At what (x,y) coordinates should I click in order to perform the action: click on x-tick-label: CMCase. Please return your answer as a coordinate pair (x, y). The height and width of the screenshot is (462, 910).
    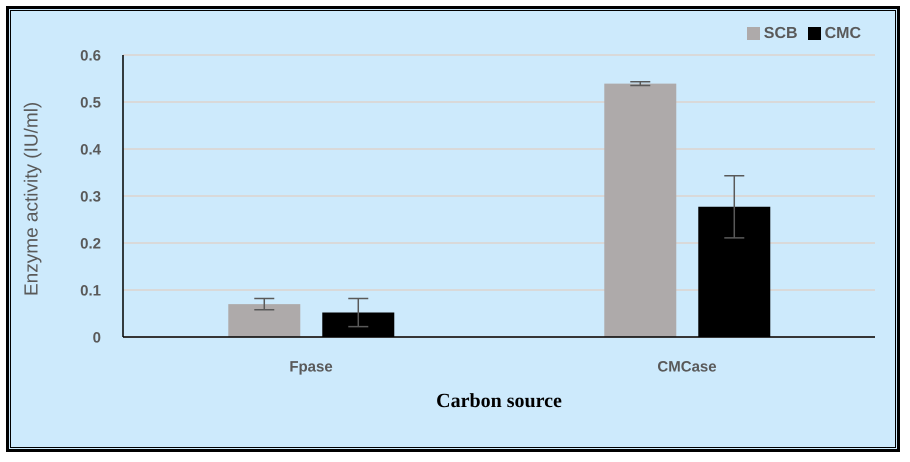
    Looking at the image, I should click on (687, 367).